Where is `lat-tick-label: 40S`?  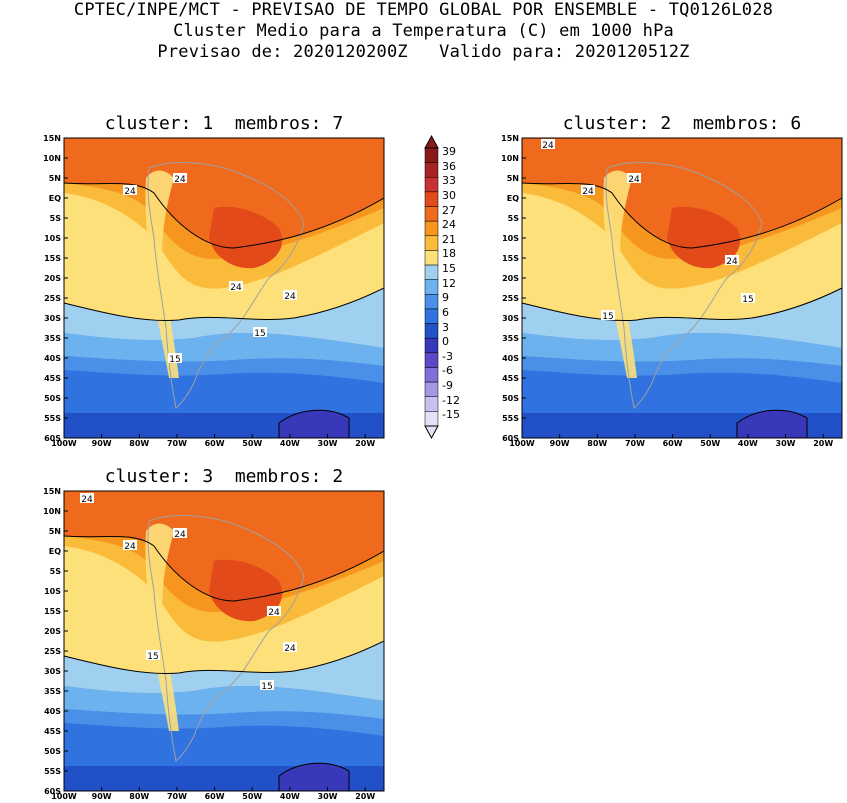
lat-tick-label: 40S is located at coordinates (52, 711).